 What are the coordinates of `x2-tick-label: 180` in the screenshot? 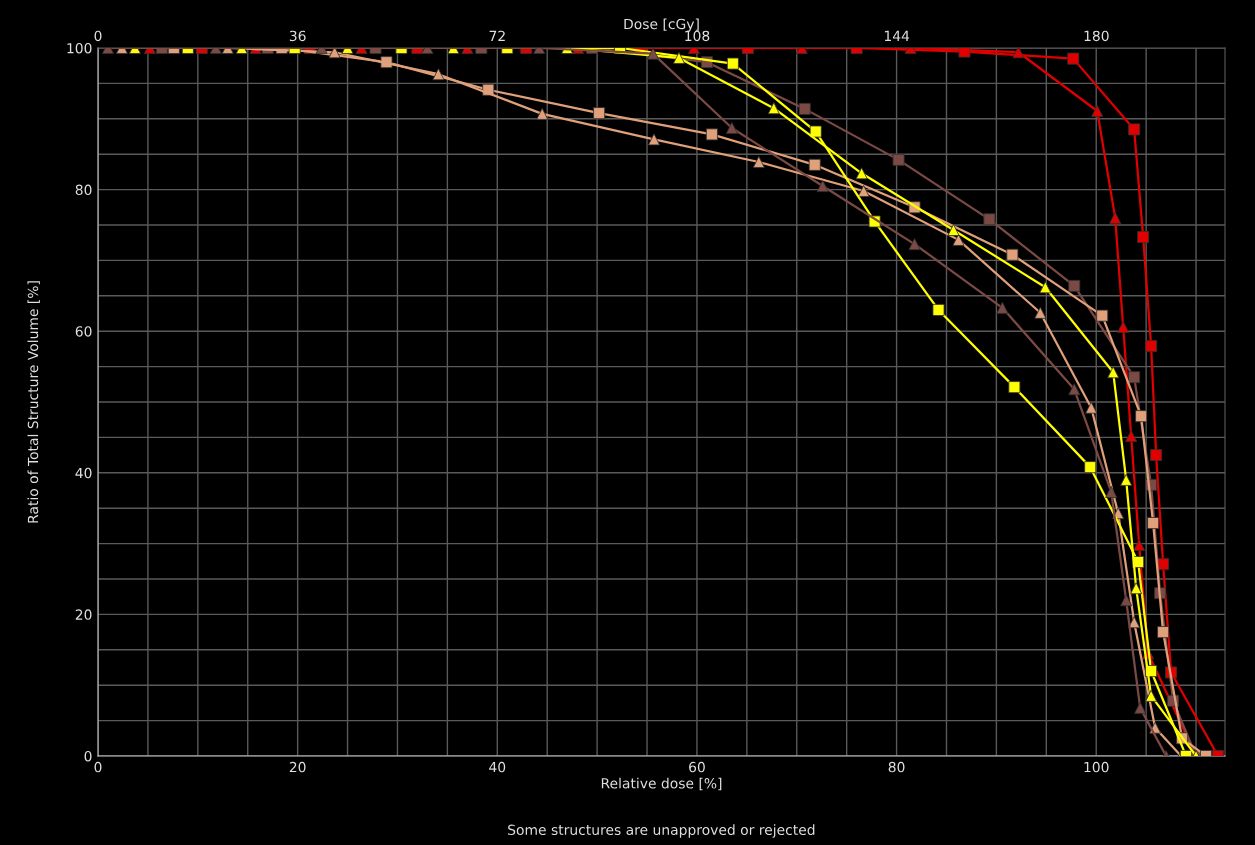 It's located at (1096, 36).